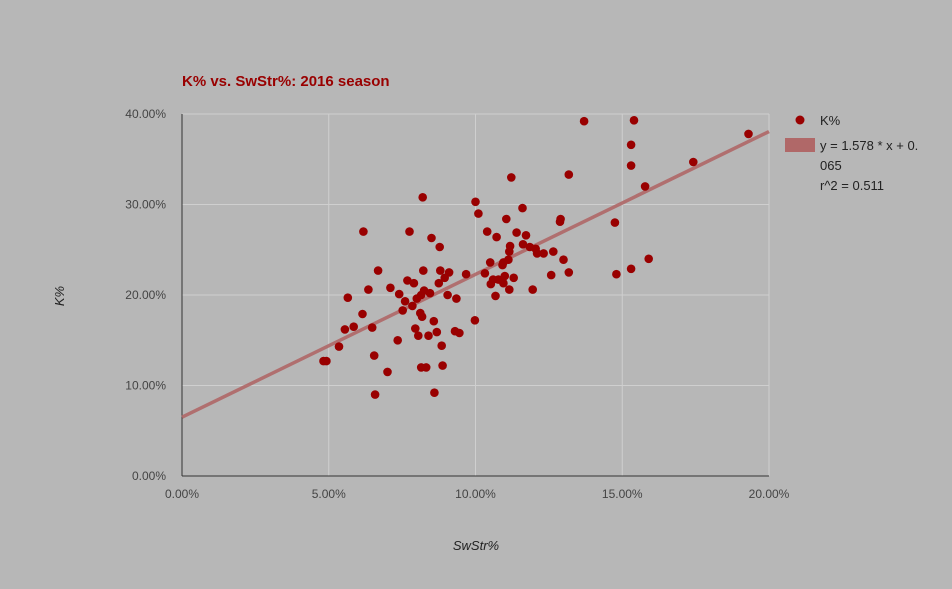 The width and height of the screenshot is (952, 589). Describe the element at coordinates (149, 476) in the screenshot. I see `y-tick-label: 0.00%` at that location.